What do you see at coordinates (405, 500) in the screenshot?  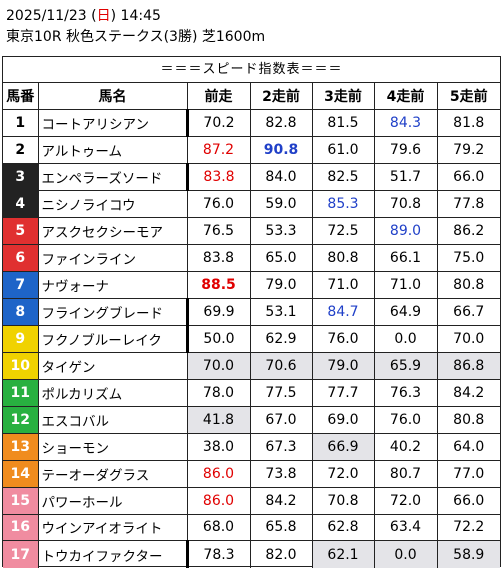 I see `speed-index-cell: 72.0` at bounding box center [405, 500].